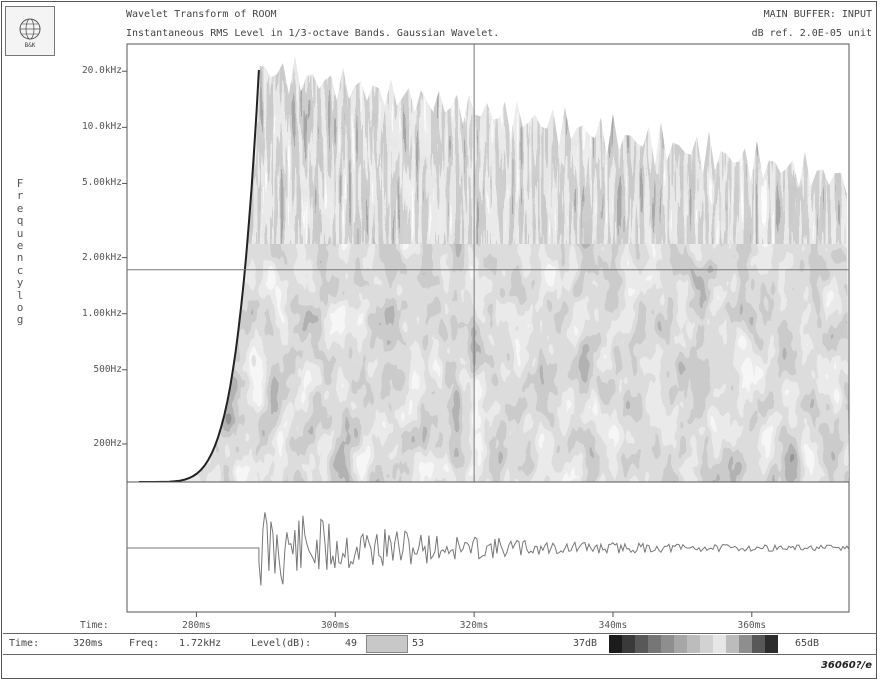 This screenshot has height=682, width=880. I want to click on x-tick-marks, so click(474, 614).